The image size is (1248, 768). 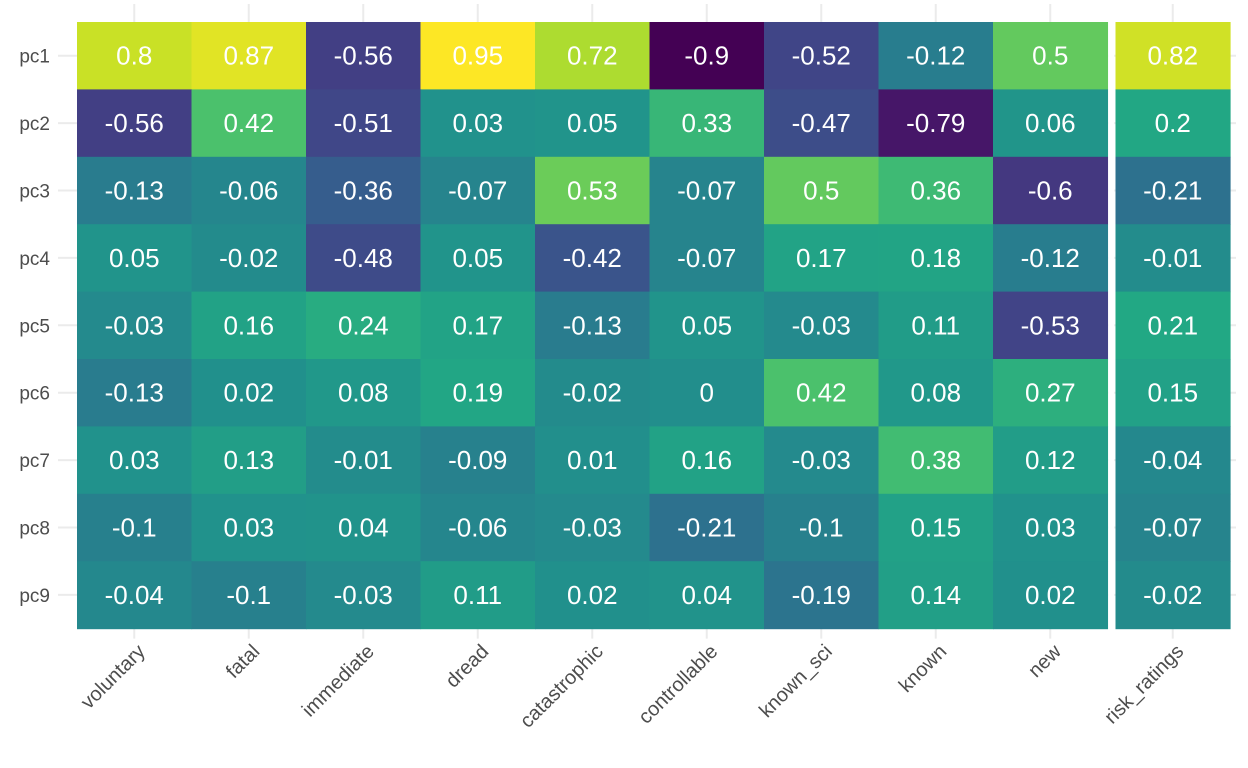 I want to click on cell-value-label: 0.33, so click(x=706, y=123).